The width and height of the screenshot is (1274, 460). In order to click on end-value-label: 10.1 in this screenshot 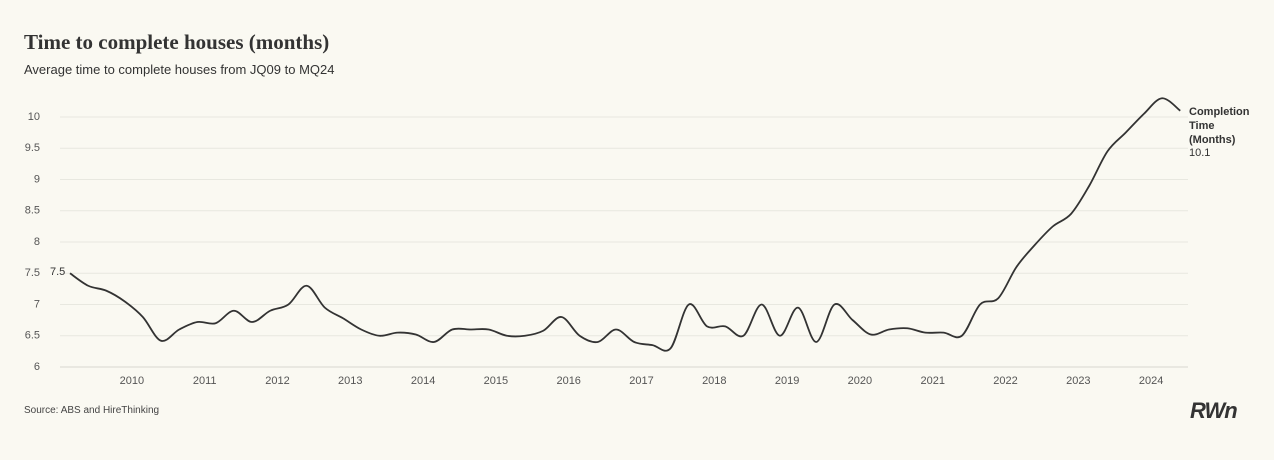, I will do `click(1200, 153)`.